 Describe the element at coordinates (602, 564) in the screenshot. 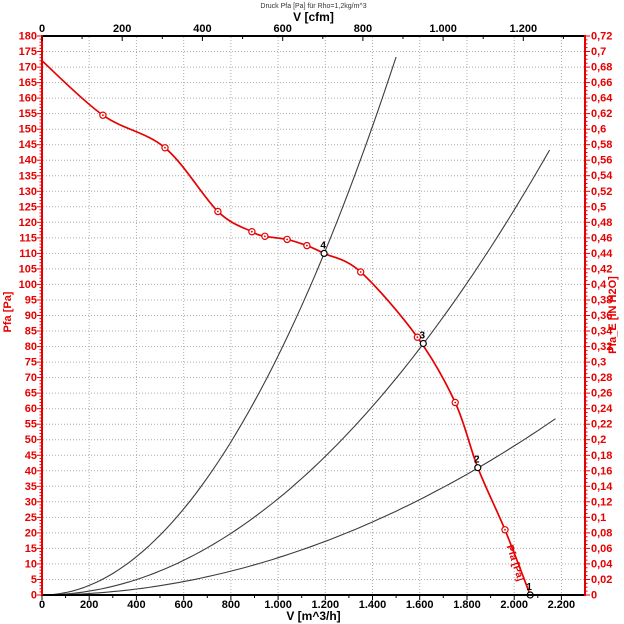

I see `right-tick-label: 0,04` at that location.